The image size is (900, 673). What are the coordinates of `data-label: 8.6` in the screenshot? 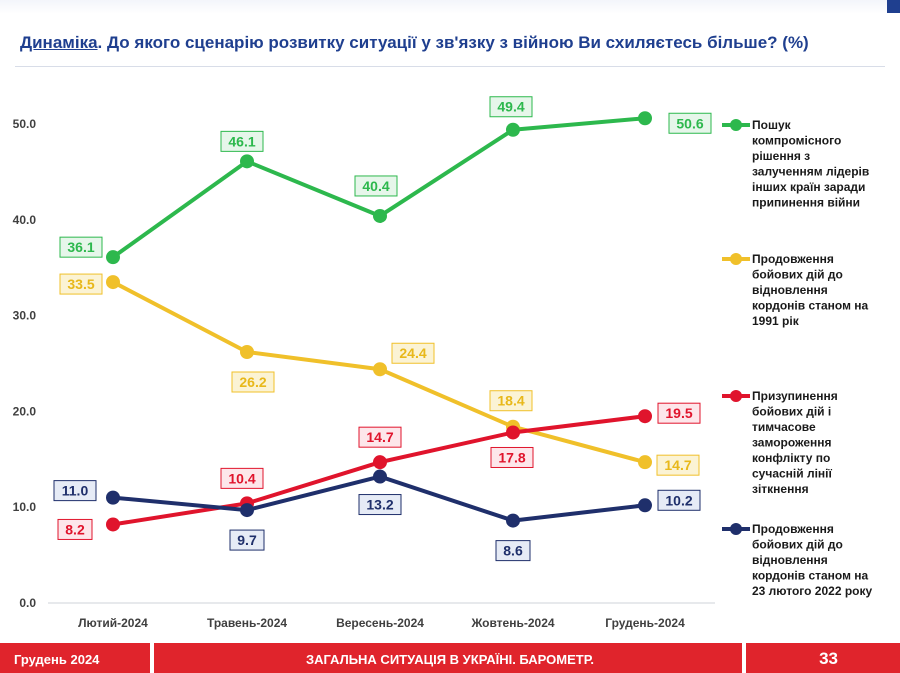 It's located at (513, 551).